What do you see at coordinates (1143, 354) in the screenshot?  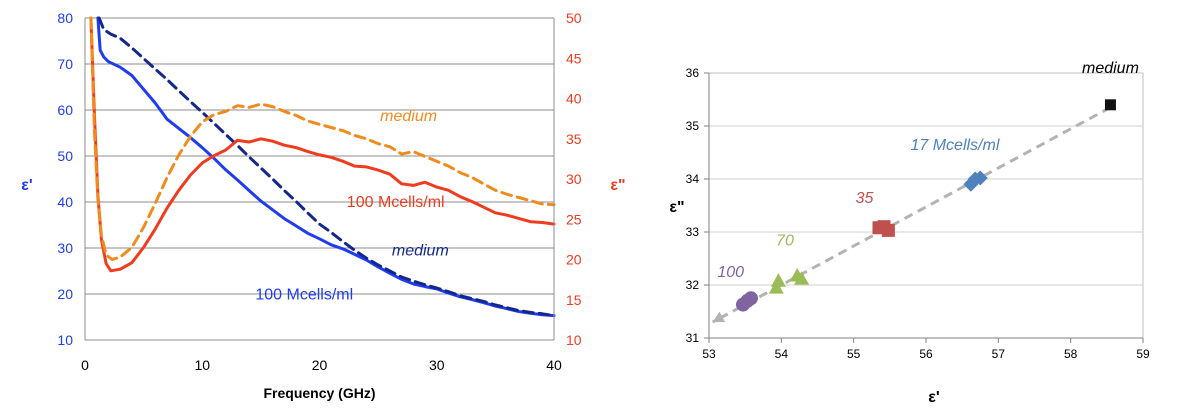 I see `scatter-x-tick-label: 59` at bounding box center [1143, 354].